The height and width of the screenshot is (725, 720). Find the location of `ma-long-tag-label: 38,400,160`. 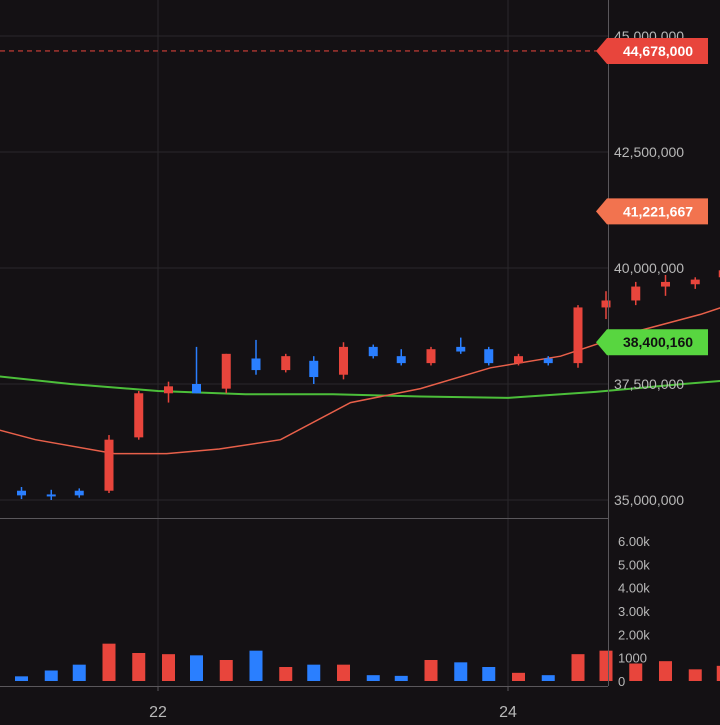

ma-long-tag-label: 38,400,160 is located at coordinates (658, 342).